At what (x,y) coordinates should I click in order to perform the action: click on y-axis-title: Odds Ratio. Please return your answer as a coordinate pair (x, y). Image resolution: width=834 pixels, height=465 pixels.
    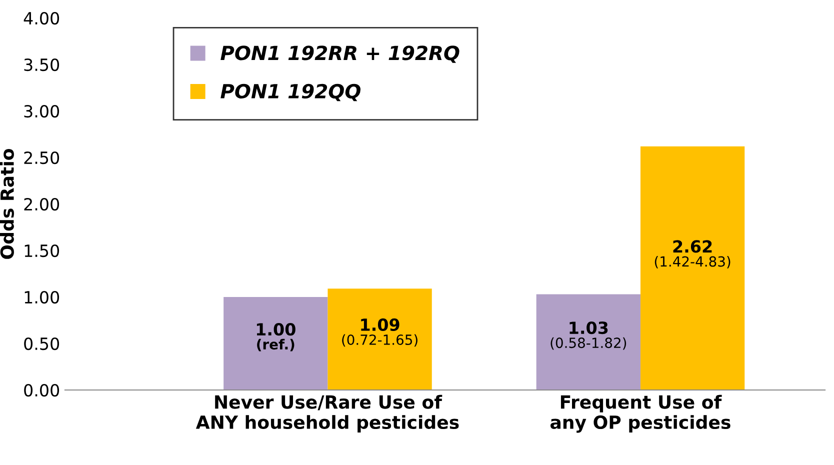
    Looking at the image, I should click on (7, 204).